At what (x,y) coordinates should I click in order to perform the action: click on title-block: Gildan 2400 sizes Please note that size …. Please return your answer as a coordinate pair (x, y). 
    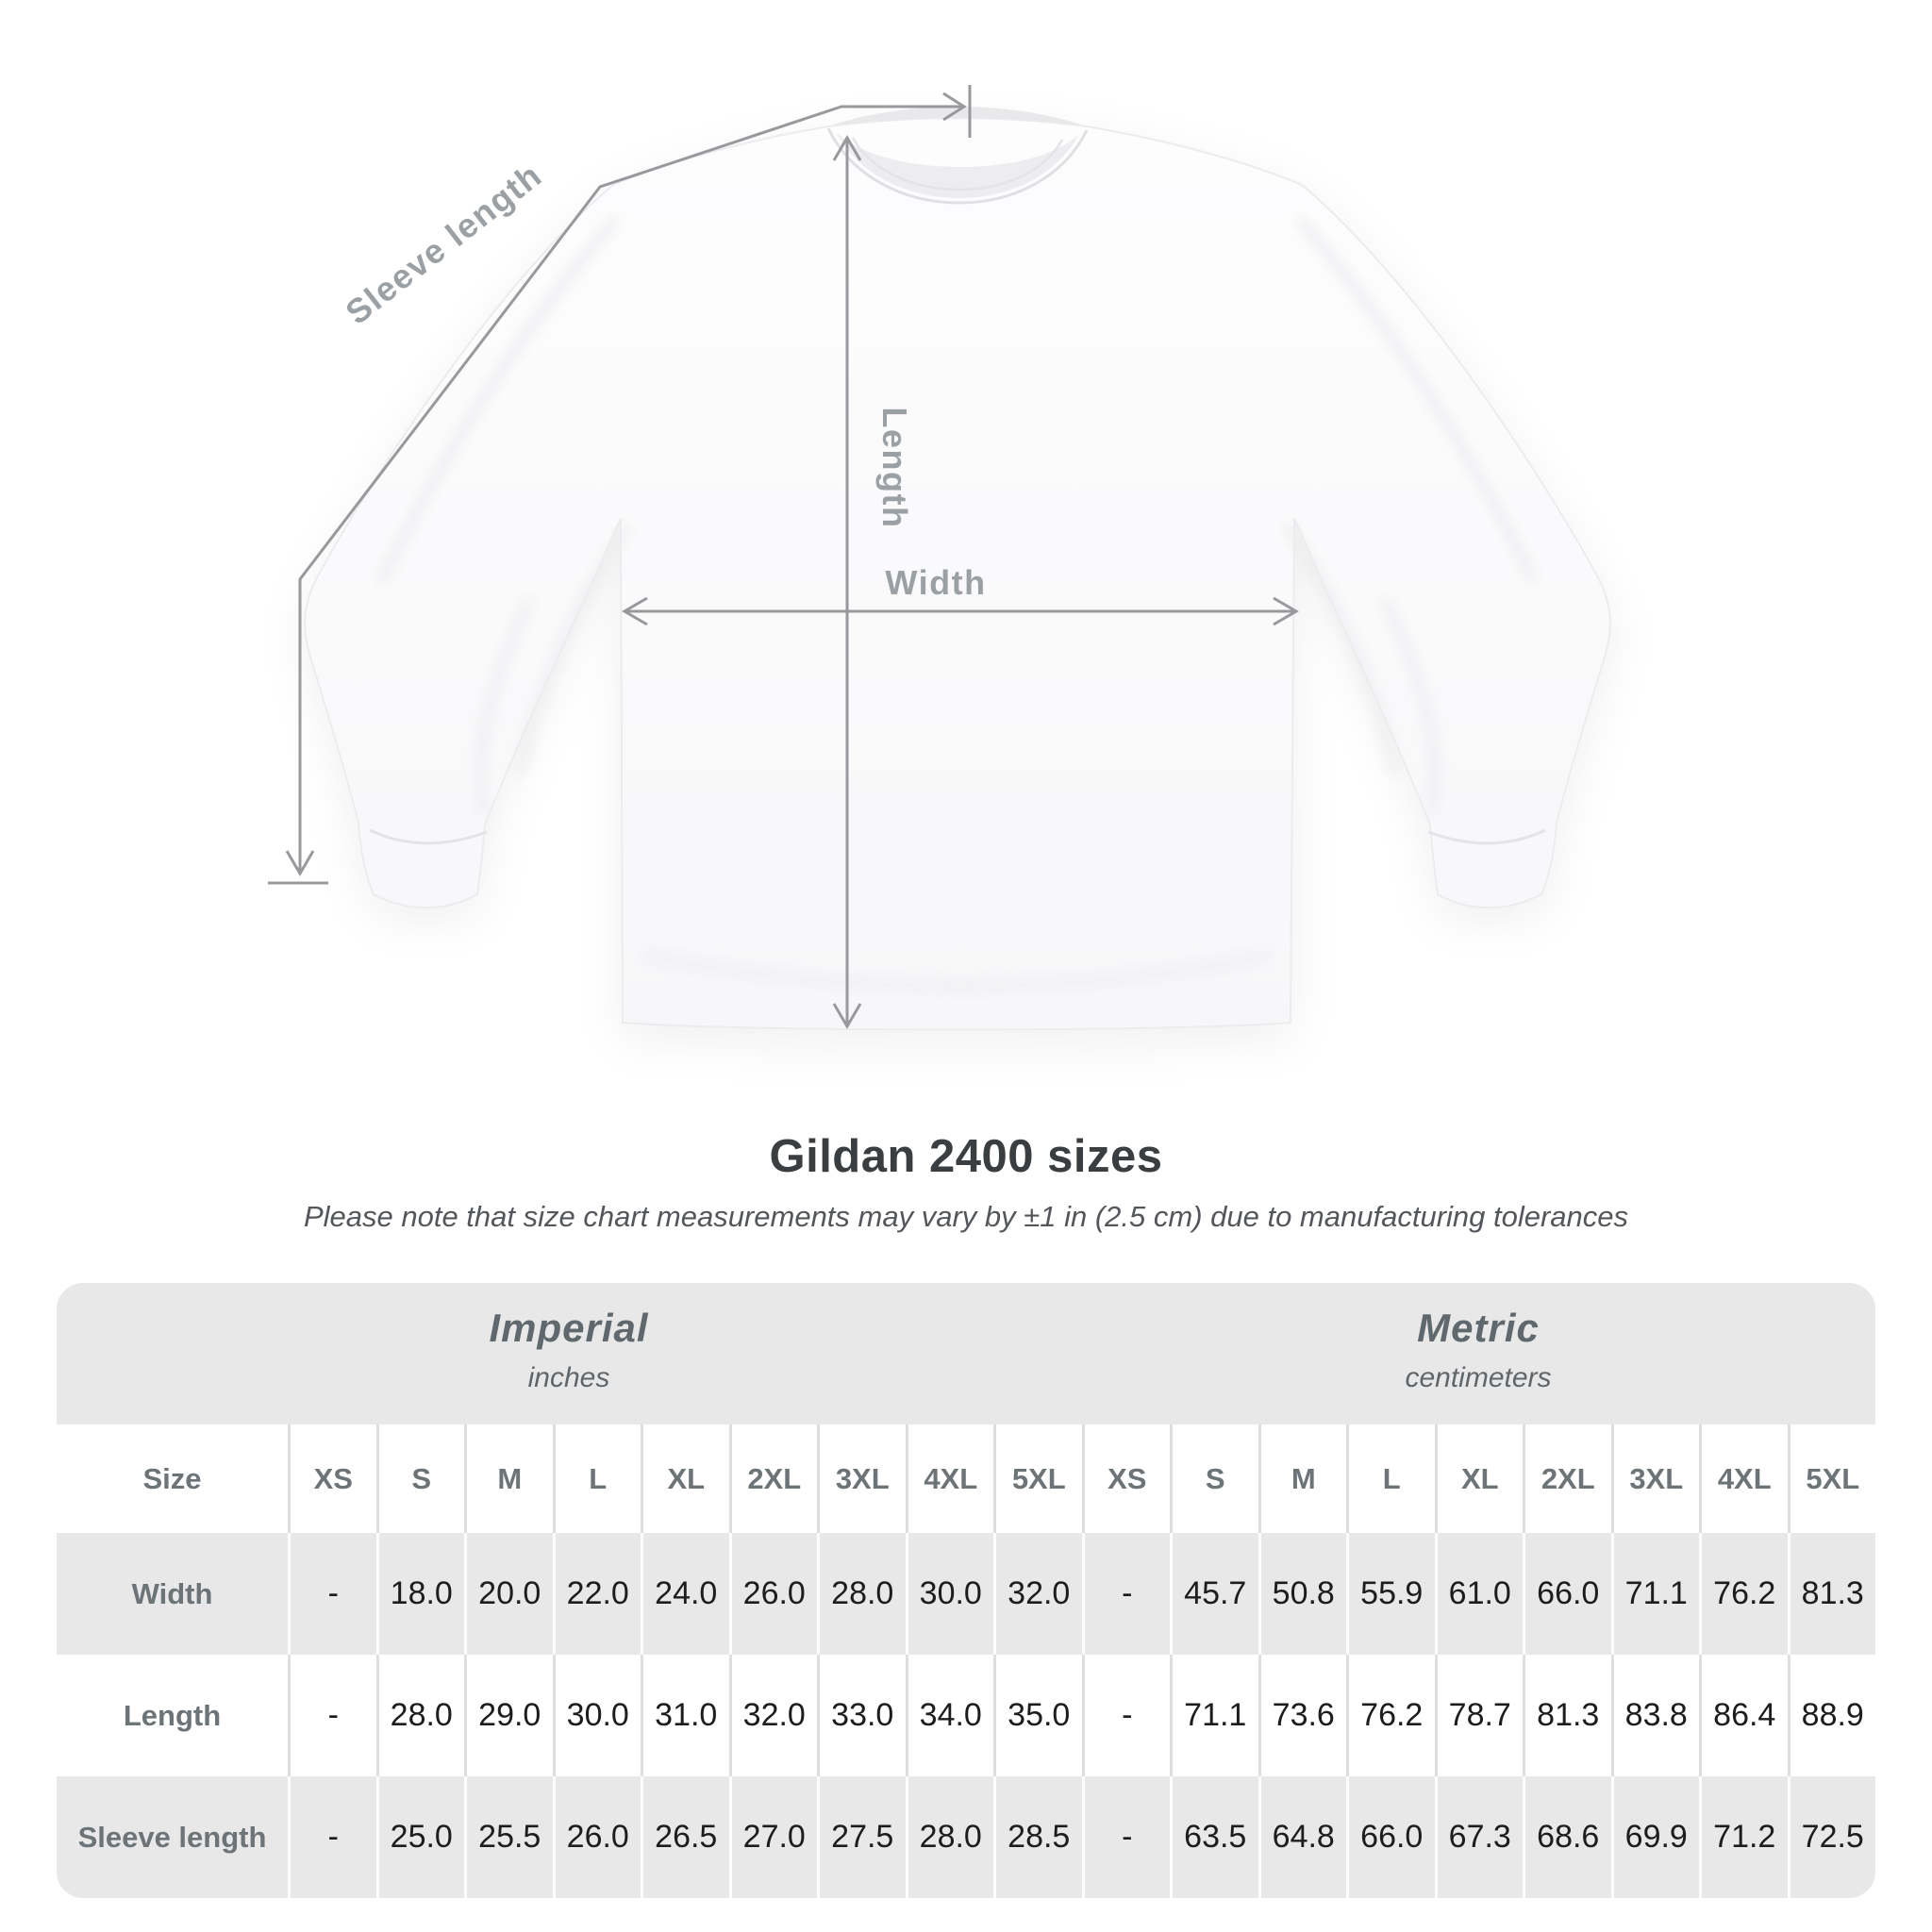
    Looking at the image, I should click on (966, 1182).